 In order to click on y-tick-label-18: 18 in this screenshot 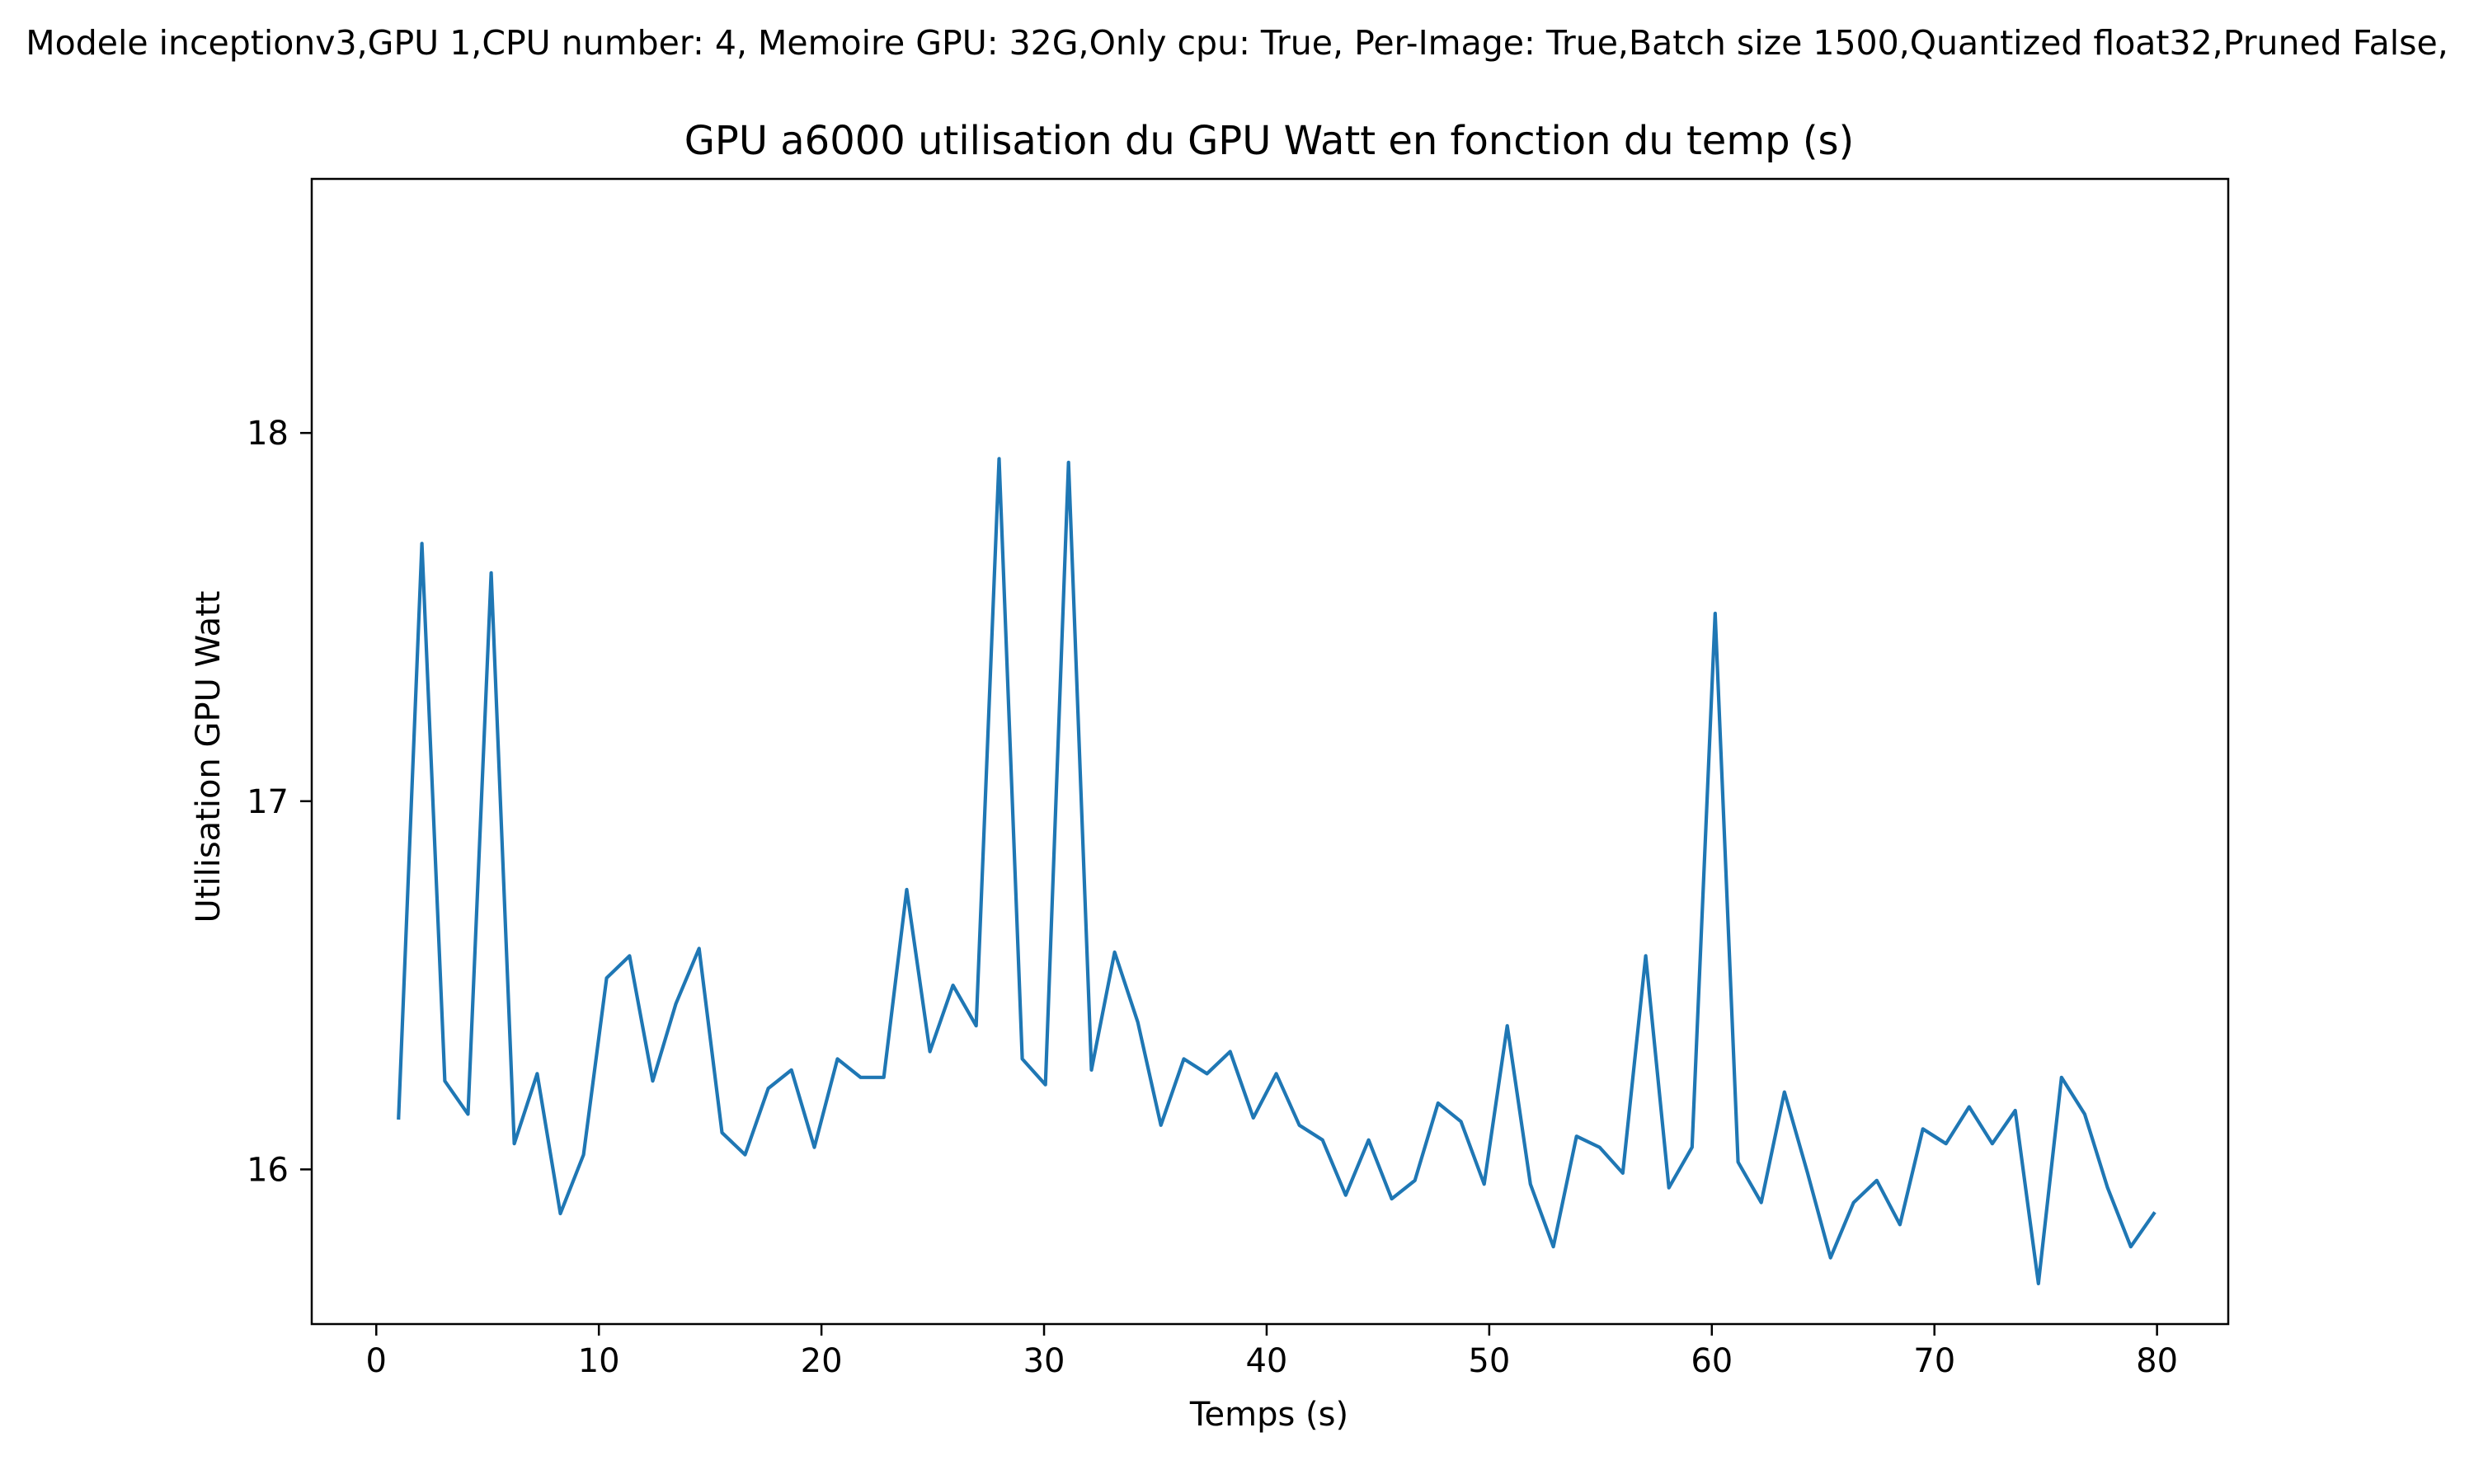, I will do `click(268, 434)`.